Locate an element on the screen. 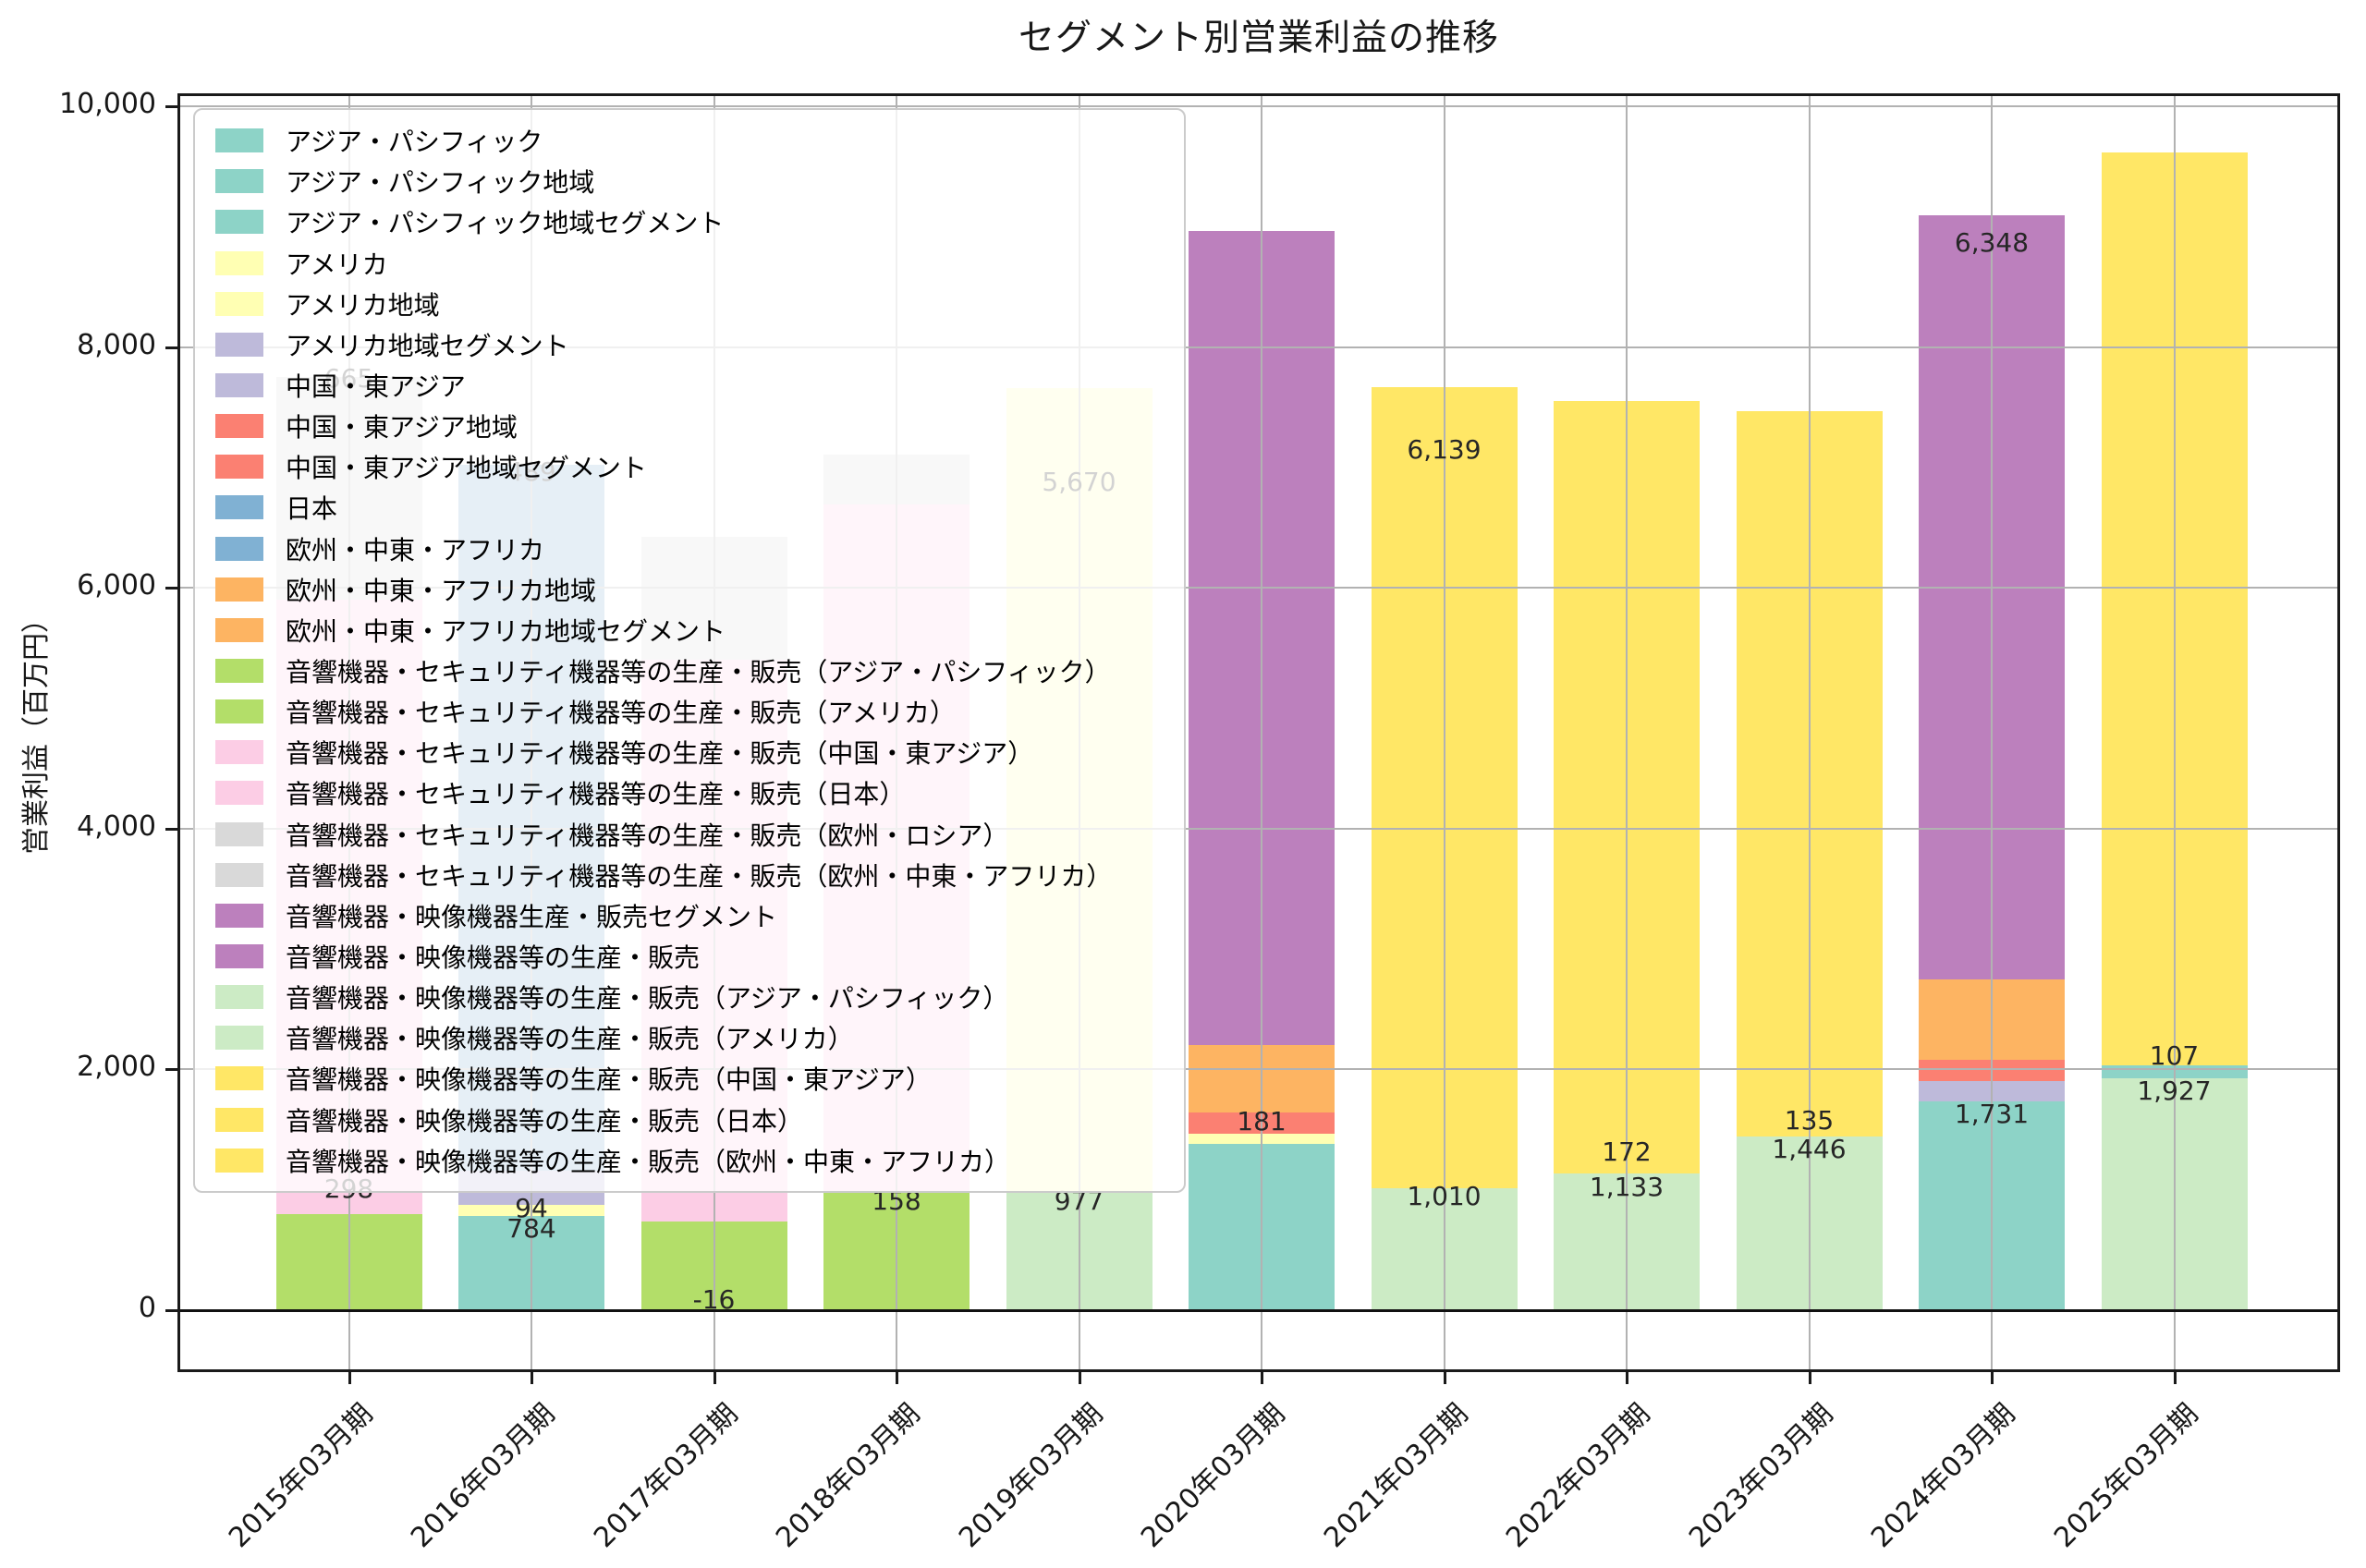 This screenshot has height=1568, width=2366. legend-item-label: 音響機器・セキュリティ機器等の生産・販売（アメリカ） is located at coordinates (621, 713).